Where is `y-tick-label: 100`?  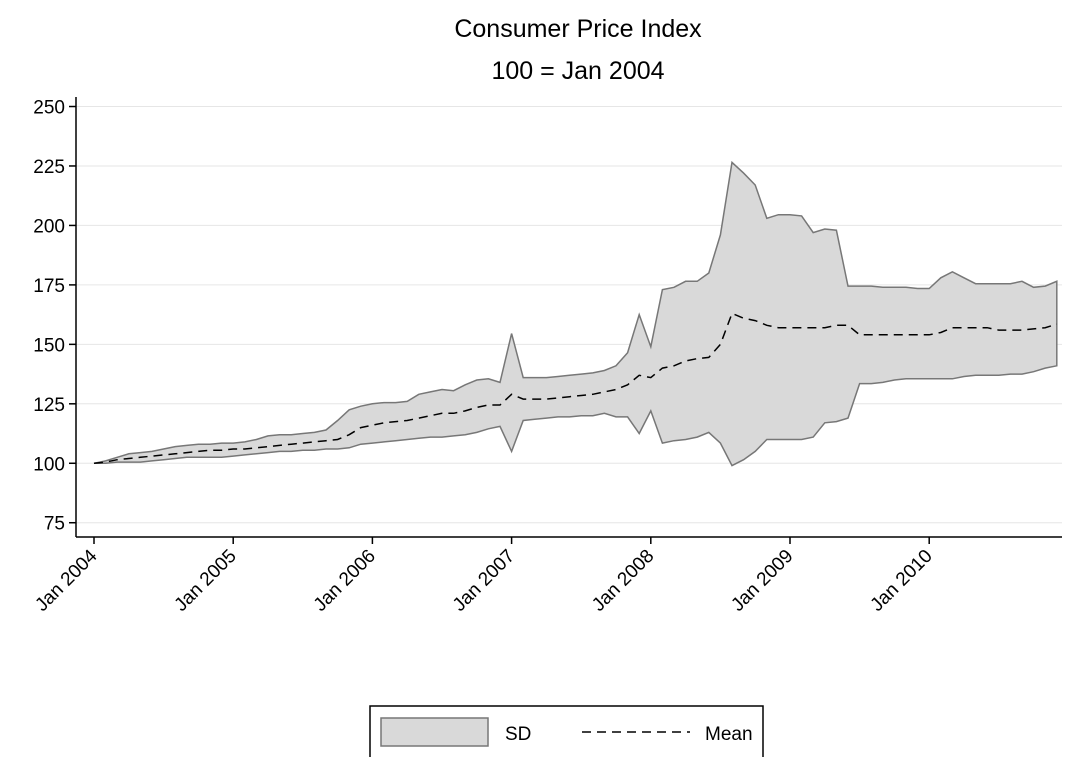
y-tick-label: 100 is located at coordinates (49, 464).